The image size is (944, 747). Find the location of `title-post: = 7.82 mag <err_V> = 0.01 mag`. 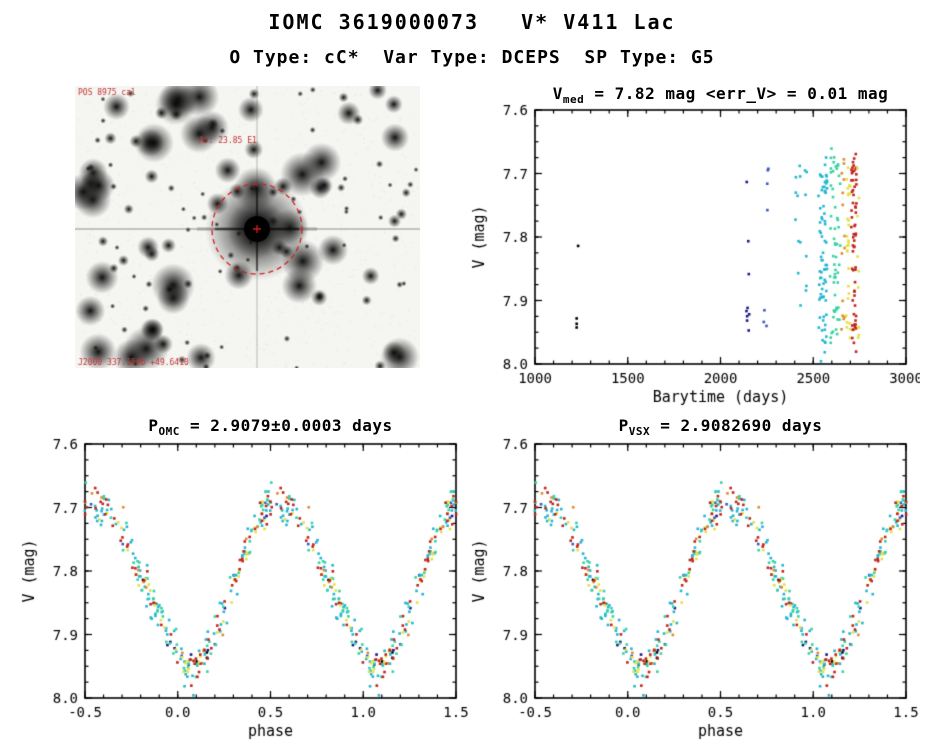

title-post: = 7.82 mag <err_V> = 0.01 mag is located at coordinates (736, 93).